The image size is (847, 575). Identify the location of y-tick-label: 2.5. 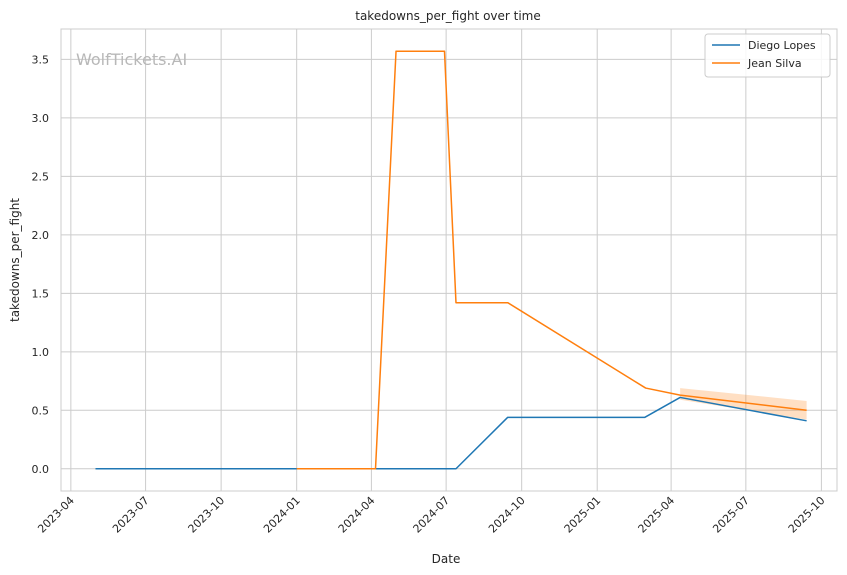
(41, 176).